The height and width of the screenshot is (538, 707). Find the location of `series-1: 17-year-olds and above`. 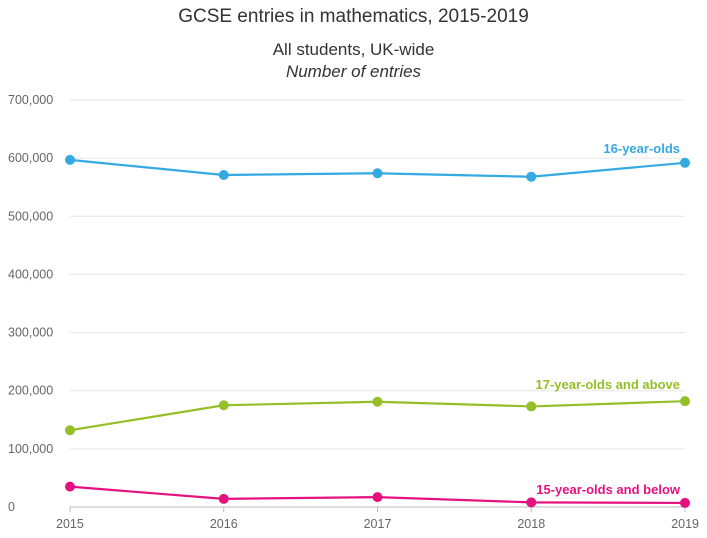

series-1: 17-year-olds and above is located at coordinates (377, 406).